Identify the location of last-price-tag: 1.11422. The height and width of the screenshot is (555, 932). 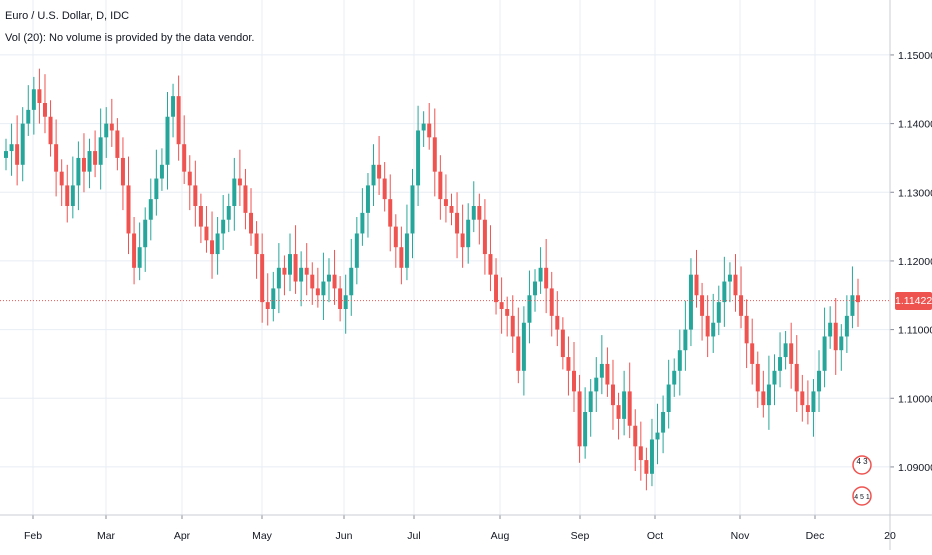
(913, 300).